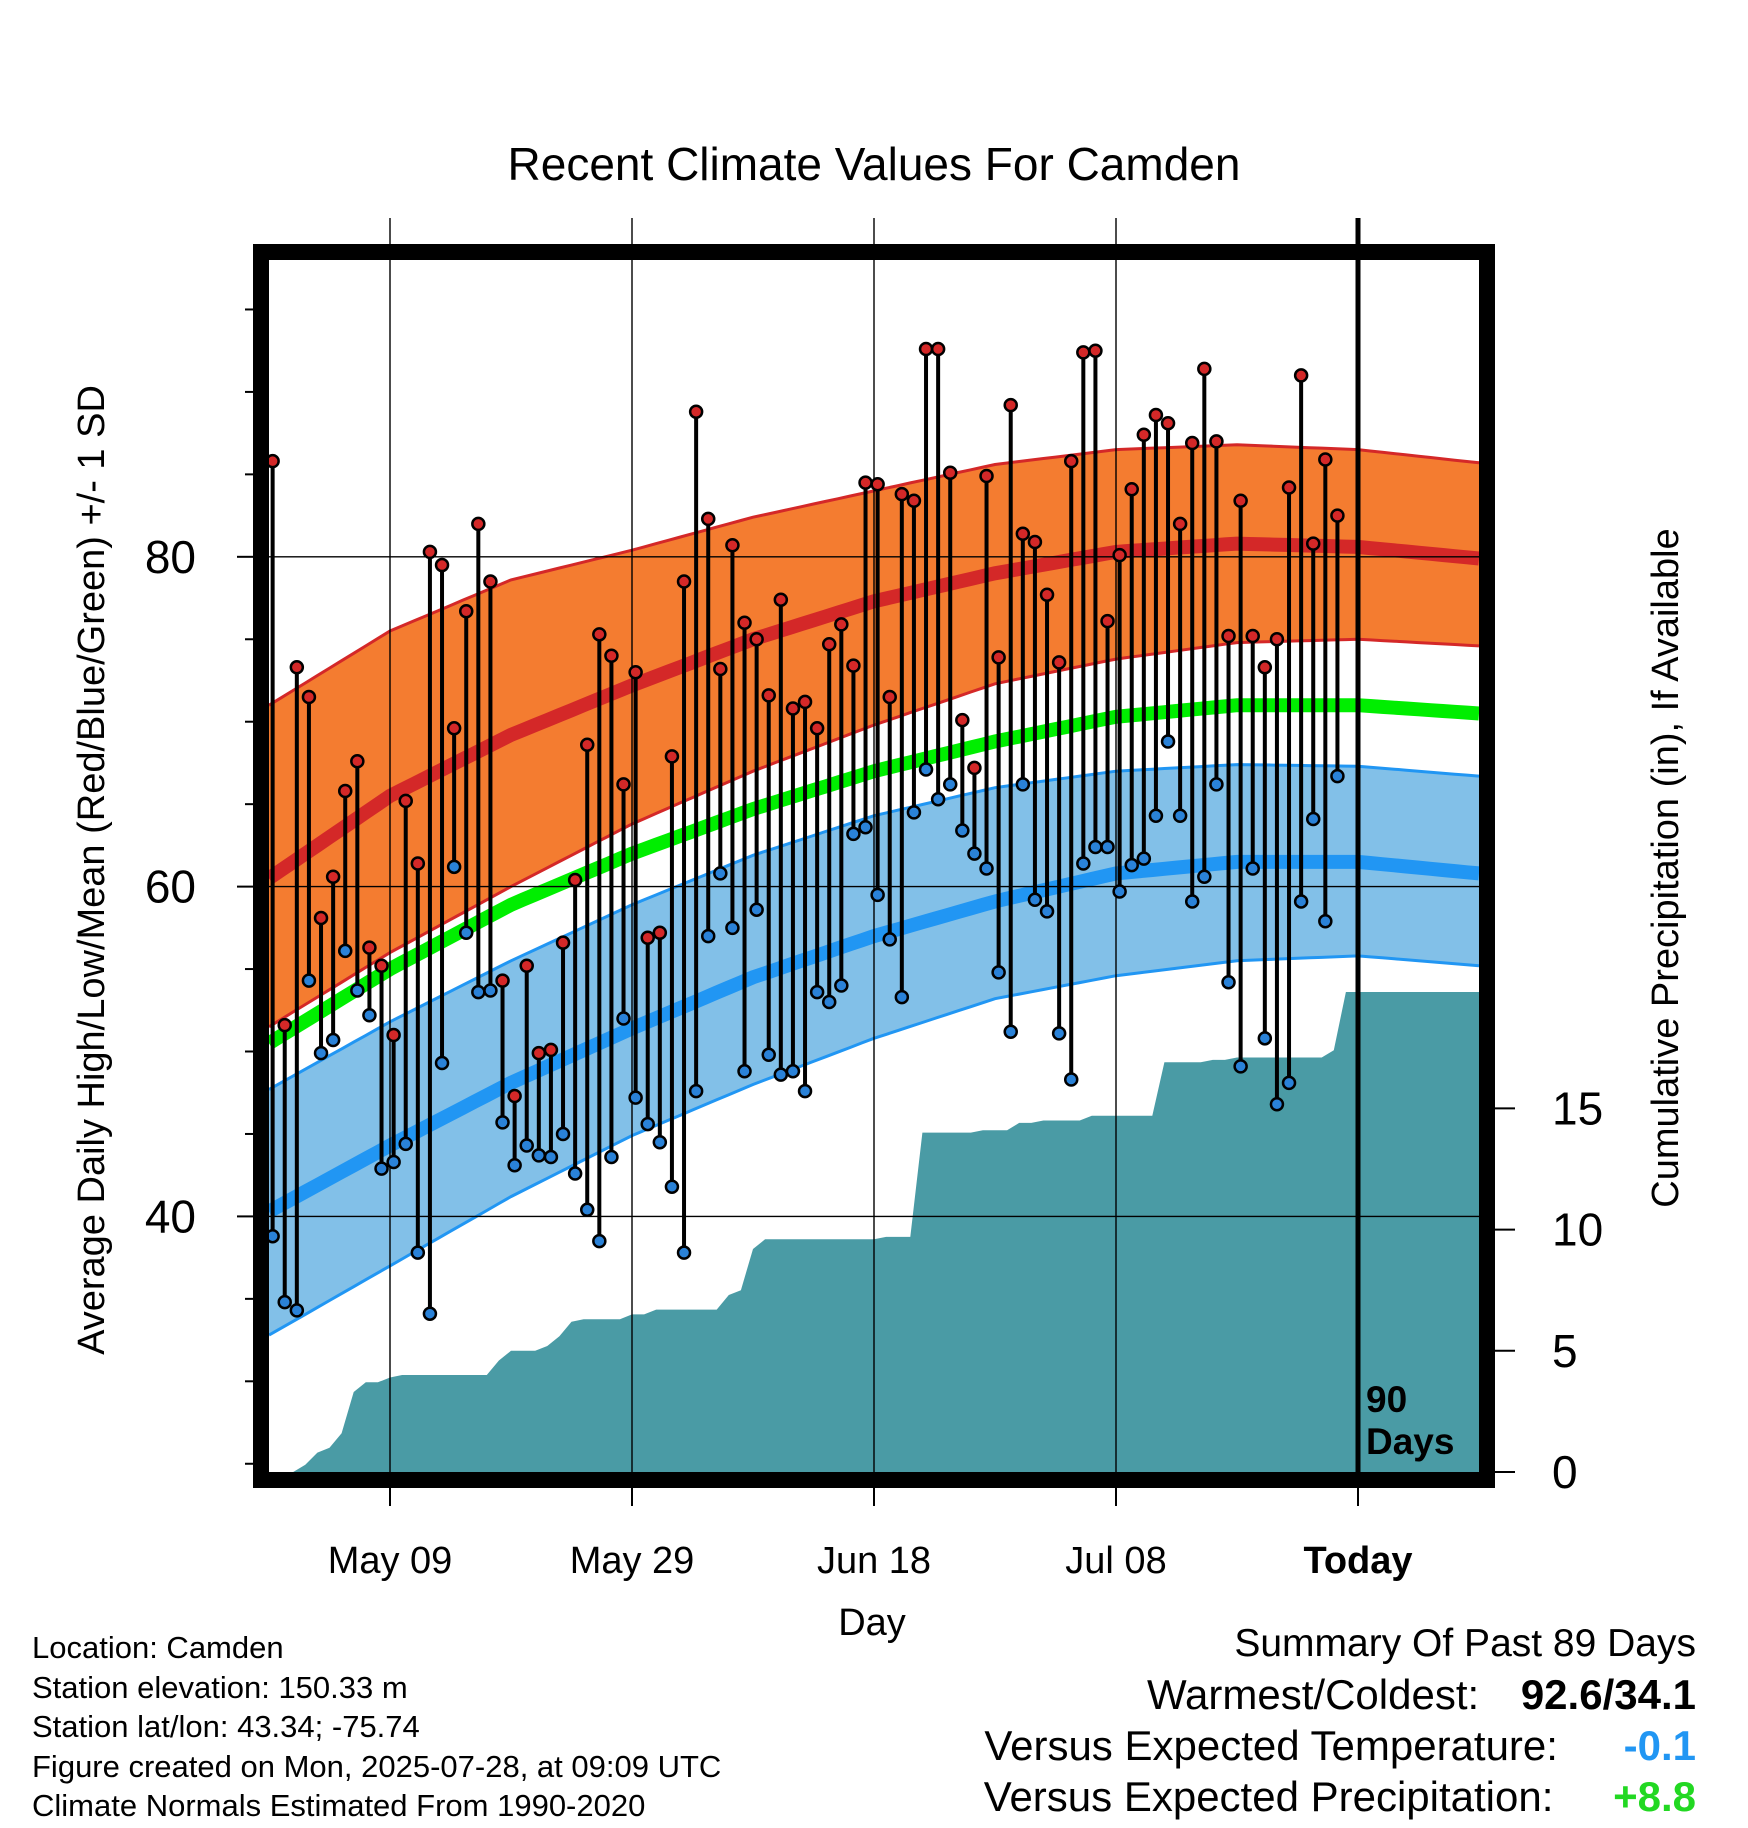 The width and height of the screenshot is (1748, 1828). I want to click on today-days-number: 90, so click(1386, 1399).